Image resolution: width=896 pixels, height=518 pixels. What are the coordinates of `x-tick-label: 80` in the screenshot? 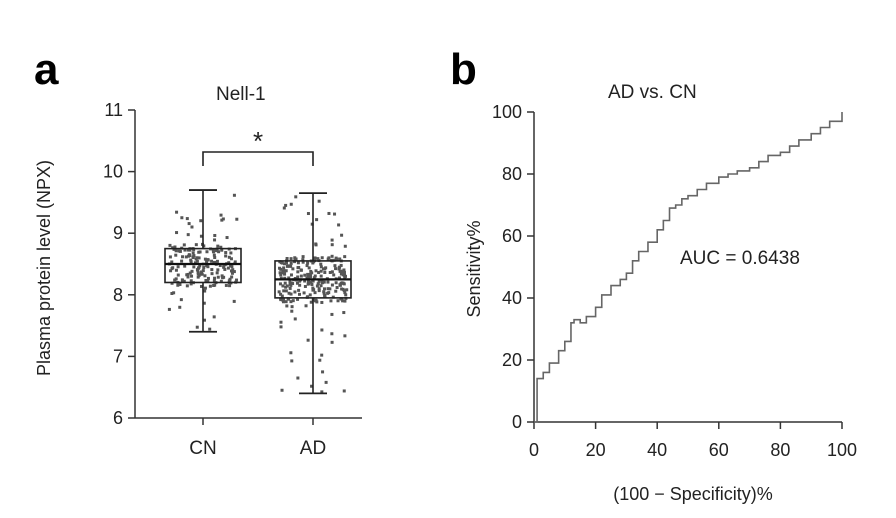 It's located at (780, 450).